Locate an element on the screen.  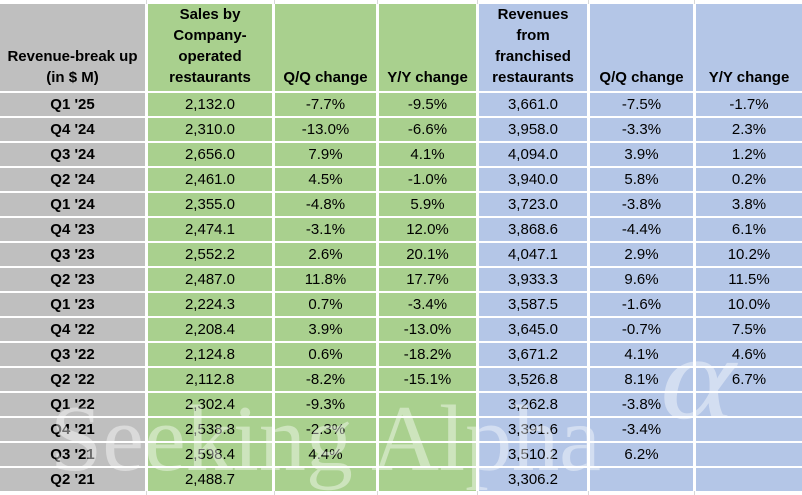
franchised-qq-change-cell: 8.1% is located at coordinates (643, 380).